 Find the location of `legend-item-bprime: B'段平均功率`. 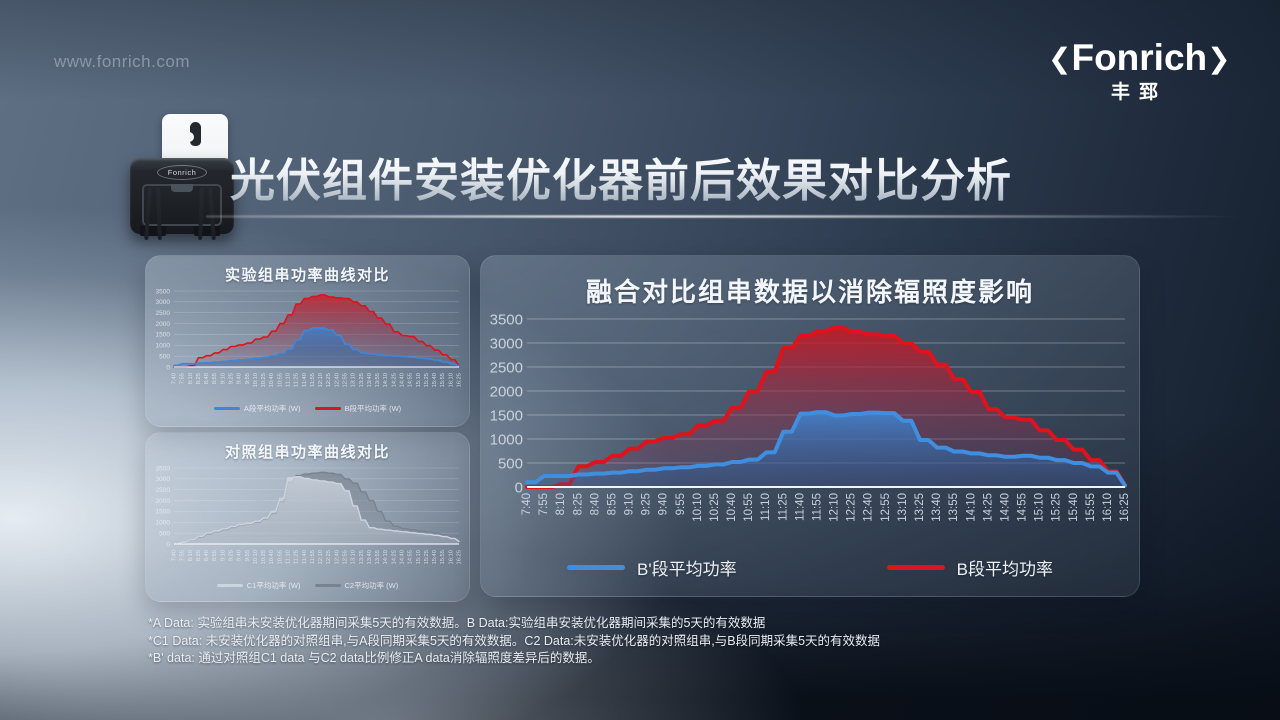

legend-item-bprime: B'段平均功率 is located at coordinates (652, 567).